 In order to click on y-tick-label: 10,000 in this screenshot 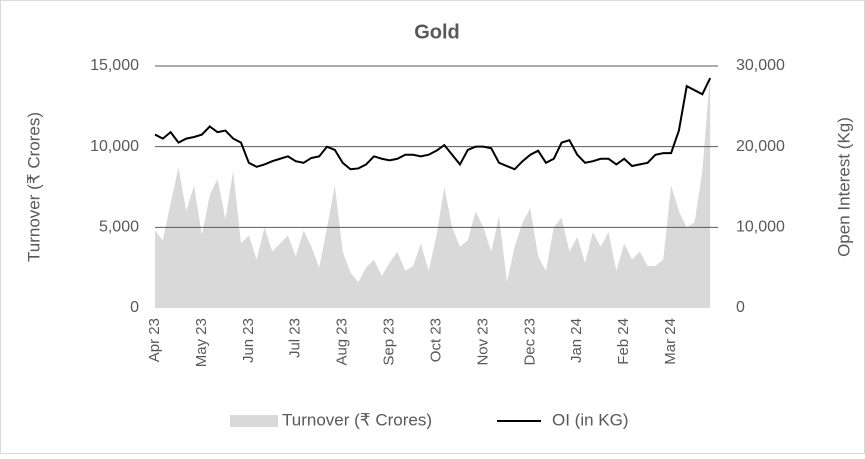, I will do `click(114, 146)`.